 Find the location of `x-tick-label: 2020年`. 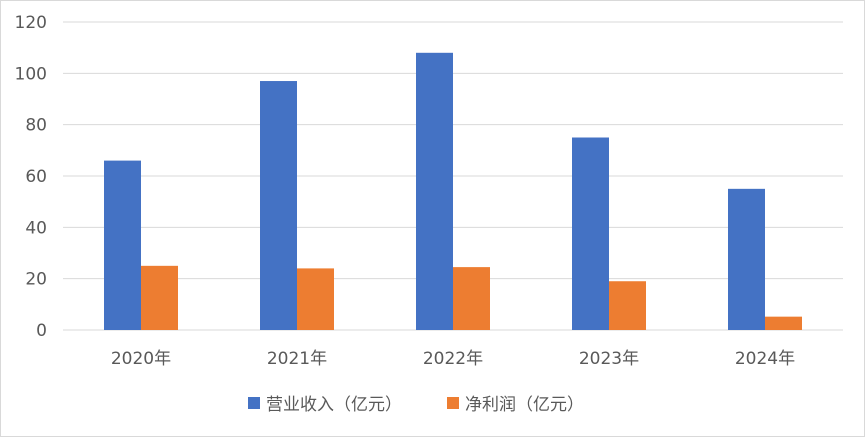

x-tick-label: 2020年 is located at coordinates (141, 359).